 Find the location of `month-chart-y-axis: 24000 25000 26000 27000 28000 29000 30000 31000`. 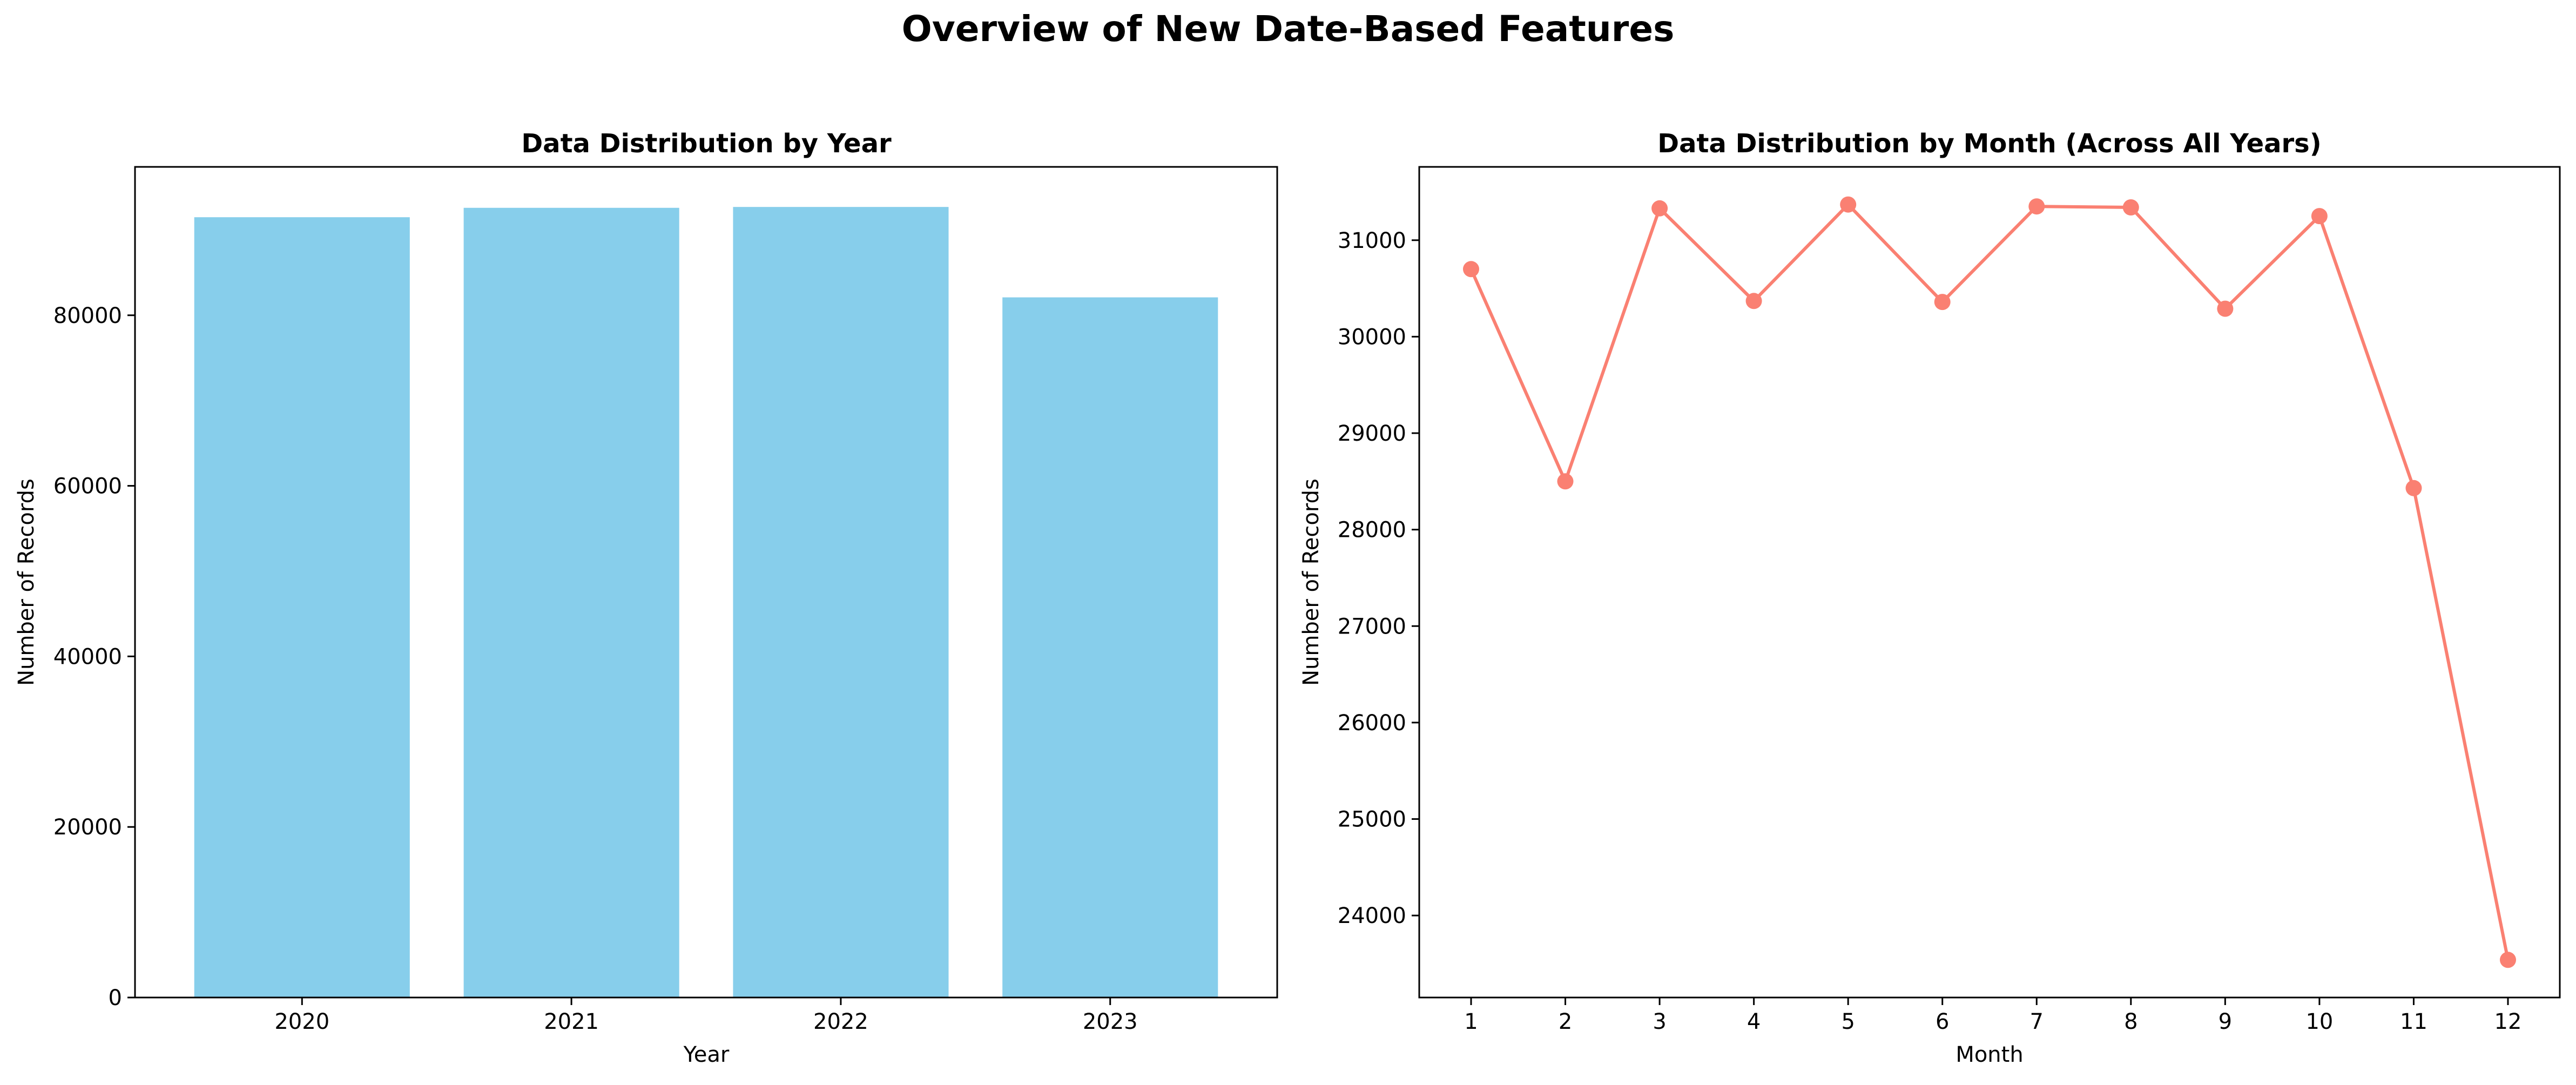

month-chart-y-axis: 24000 25000 26000 27000 28000 29000 30000 31000 is located at coordinates (1378, 578).